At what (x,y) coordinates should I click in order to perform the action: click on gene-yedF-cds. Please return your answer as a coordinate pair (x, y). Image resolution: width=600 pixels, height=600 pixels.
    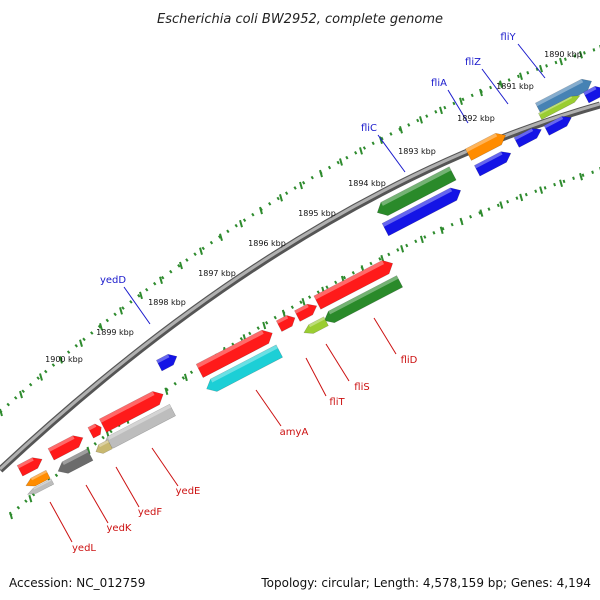
    Looking at the image, I should click on (104, 446).